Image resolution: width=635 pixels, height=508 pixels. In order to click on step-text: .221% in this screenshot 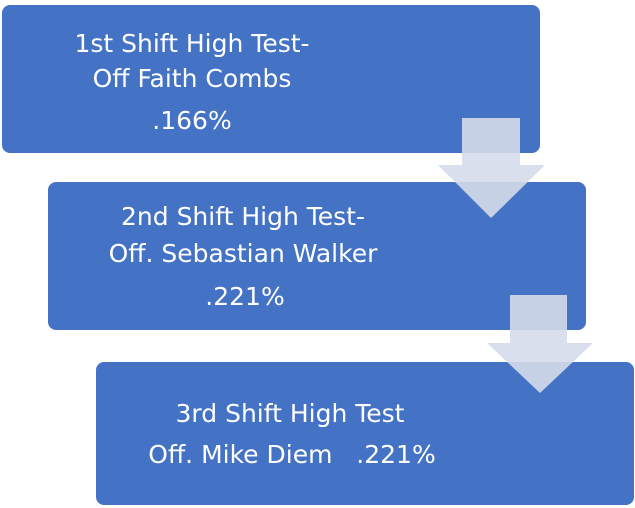, I will do `click(244, 296)`.